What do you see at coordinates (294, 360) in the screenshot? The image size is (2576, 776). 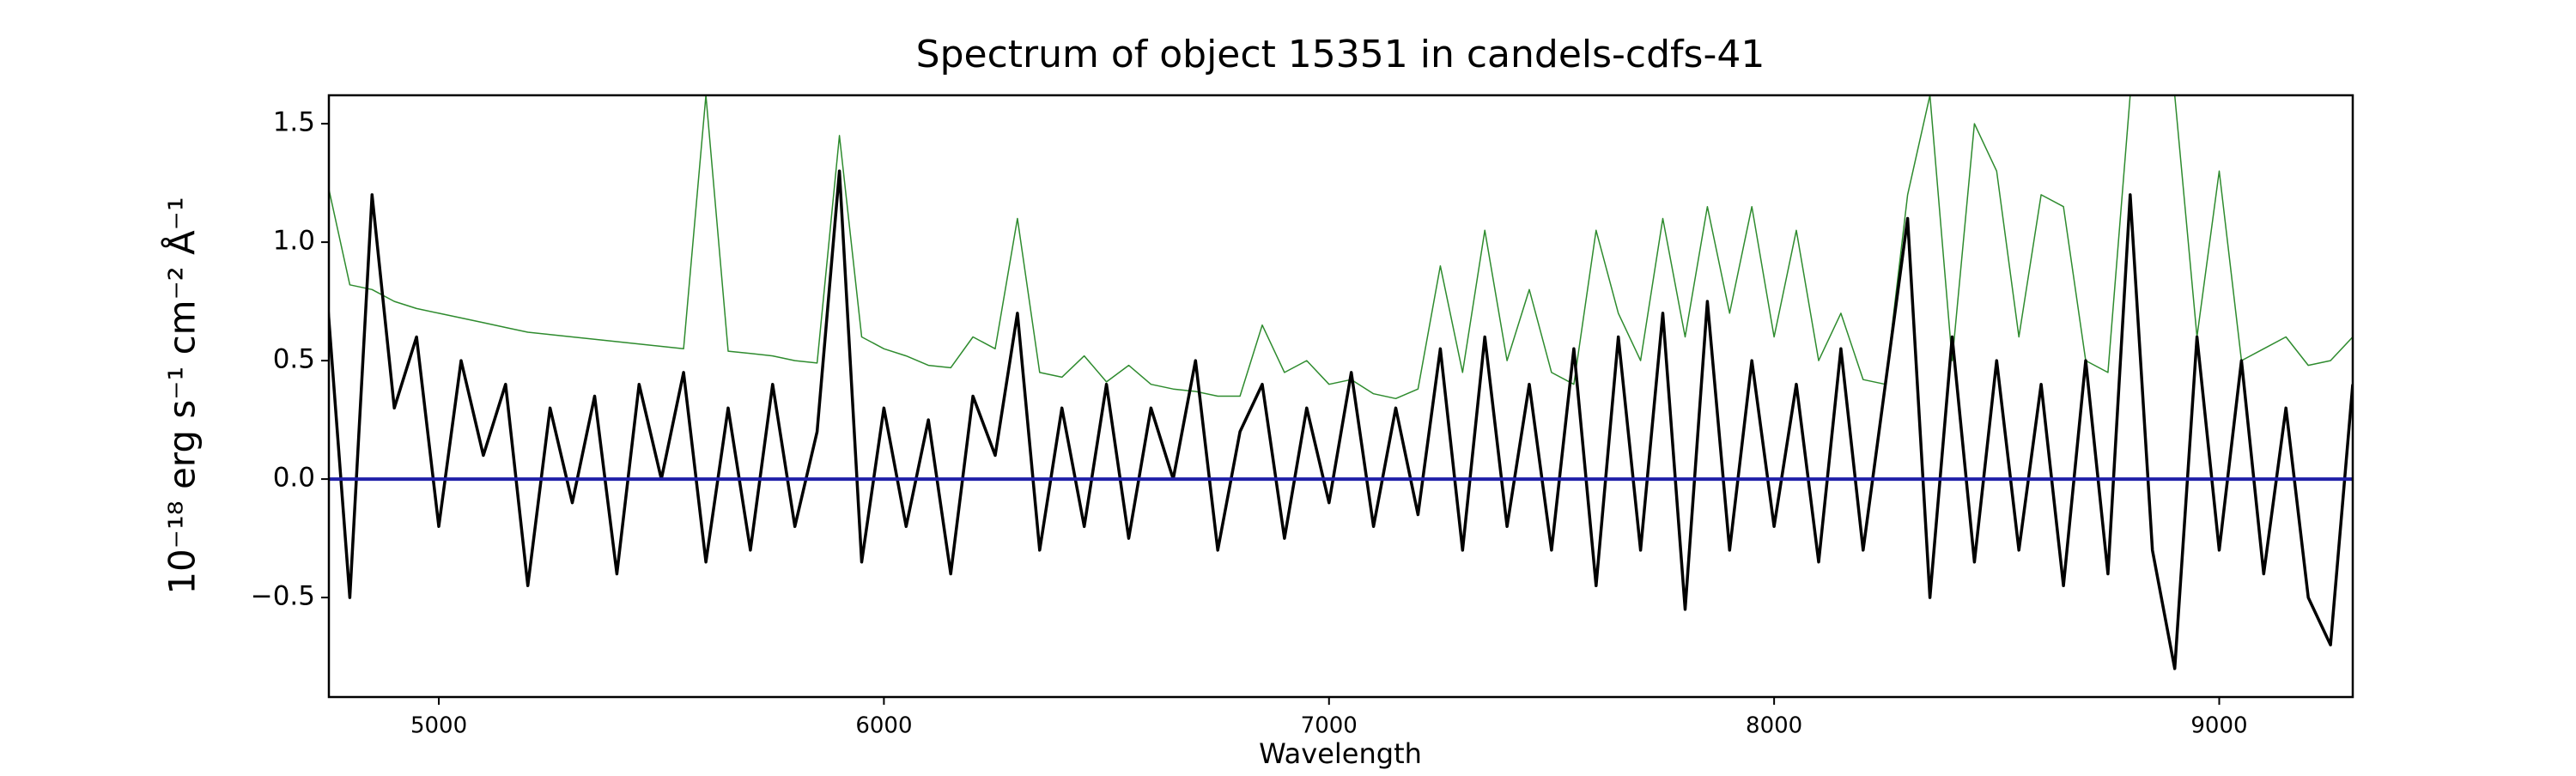 I see `y-tick-label: 0.5` at bounding box center [294, 360].